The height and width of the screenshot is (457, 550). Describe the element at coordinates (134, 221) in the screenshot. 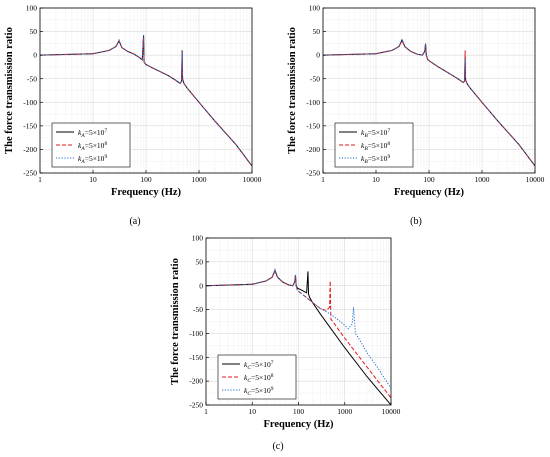

I see `panel-label: (a)` at that location.